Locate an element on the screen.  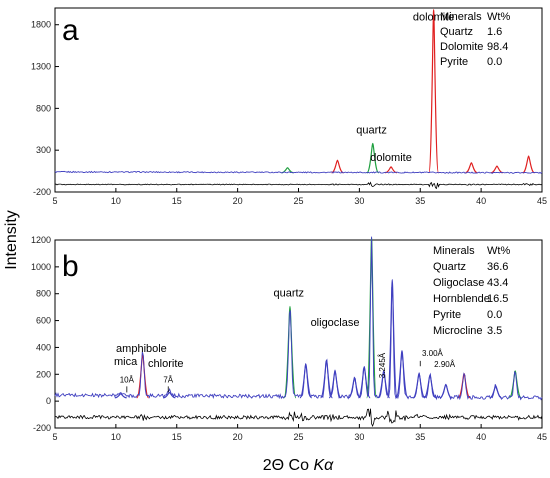
peak-annotation: mica is located at coordinates (126, 362).